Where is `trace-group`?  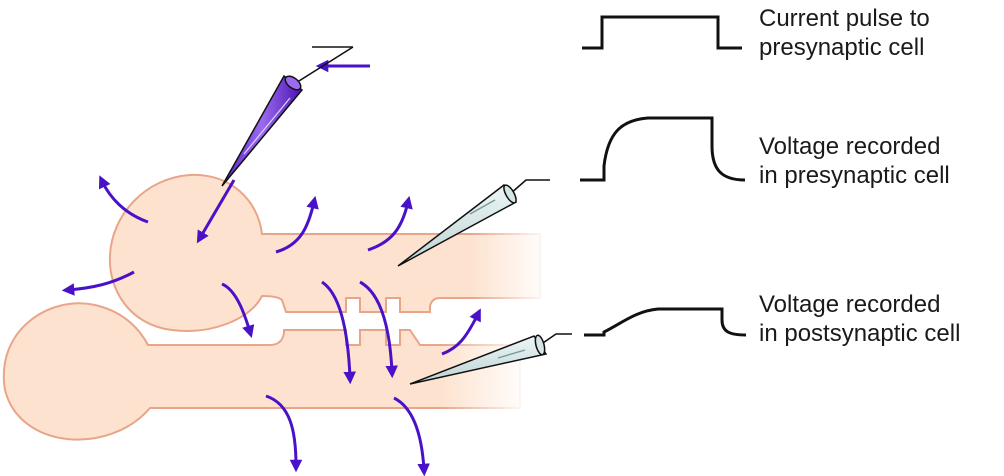
trace-group is located at coordinates (663, 176).